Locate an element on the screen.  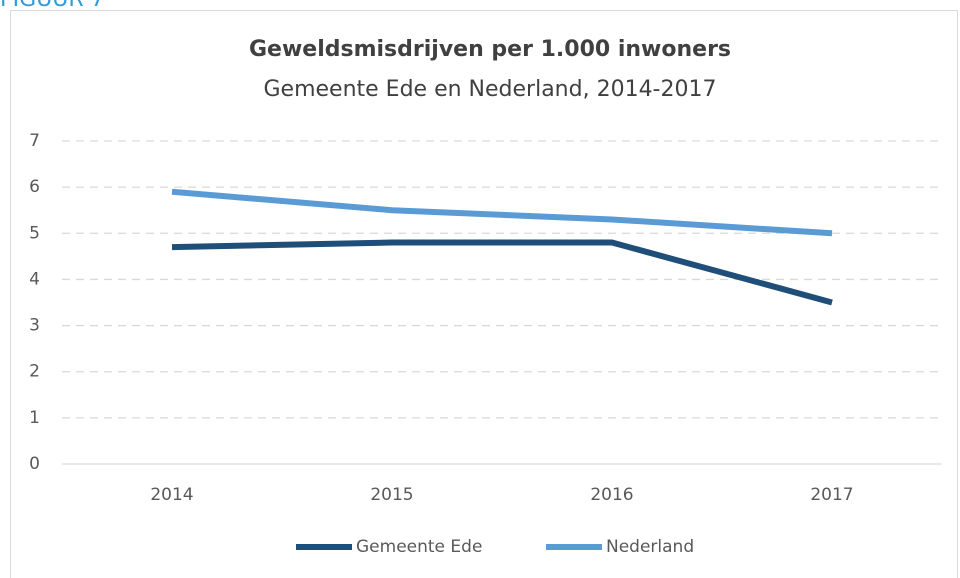
x-tick-label: 2014 is located at coordinates (171, 495).